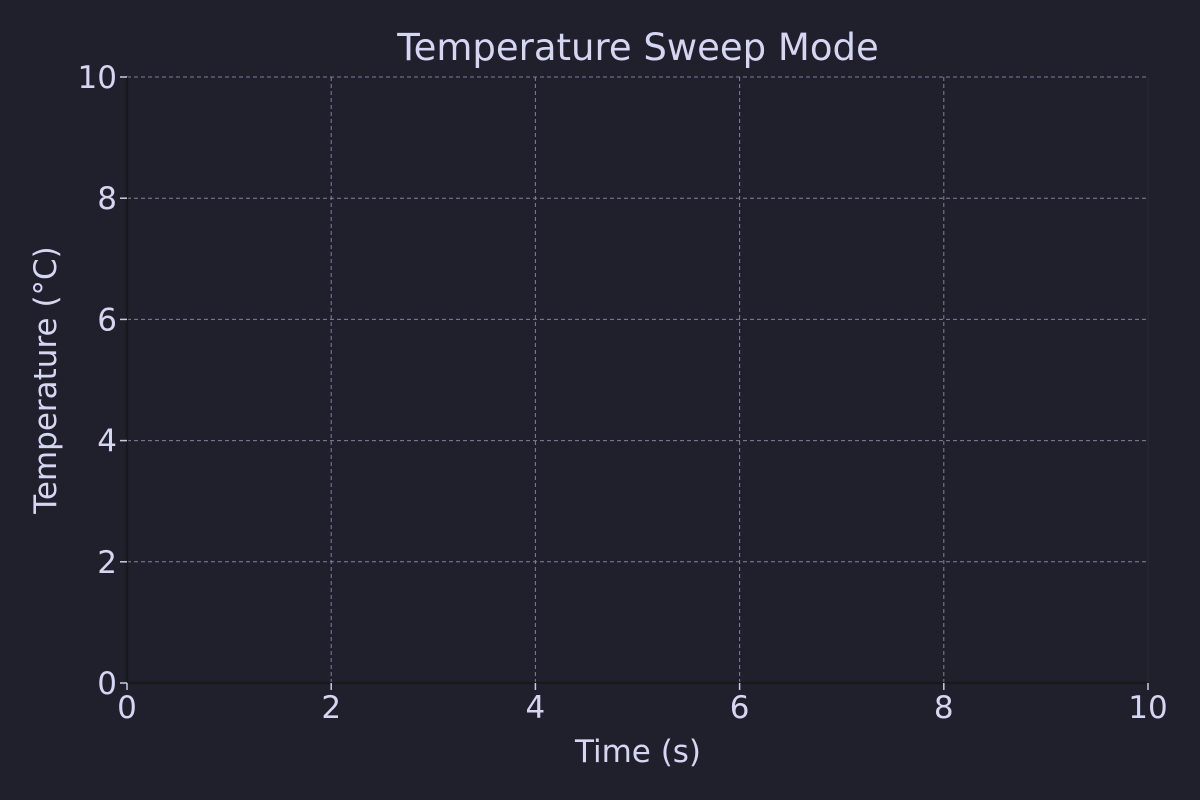 This screenshot has height=800, width=1200. I want to click on x-tick-label: 6, so click(740, 708).